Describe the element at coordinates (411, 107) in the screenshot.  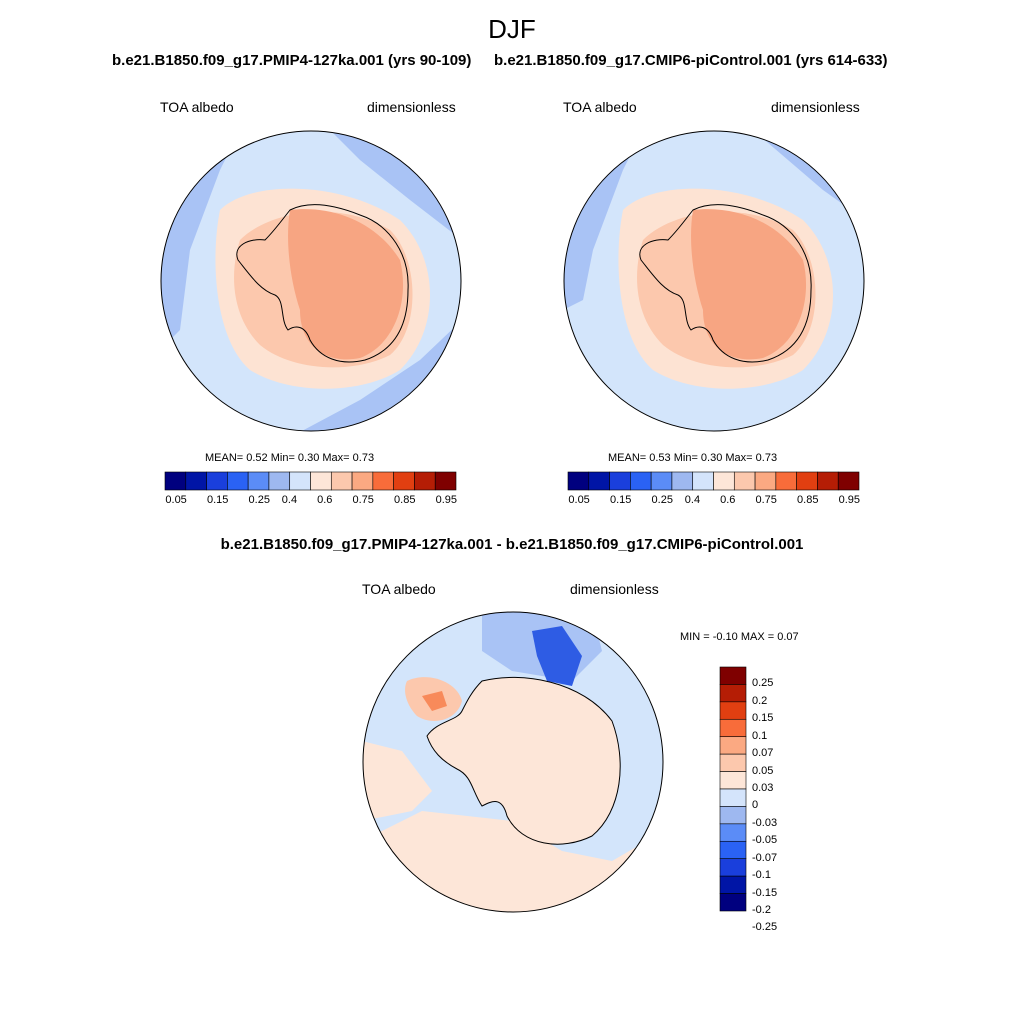
I see `panel-1-units-label: dimensionless` at that location.